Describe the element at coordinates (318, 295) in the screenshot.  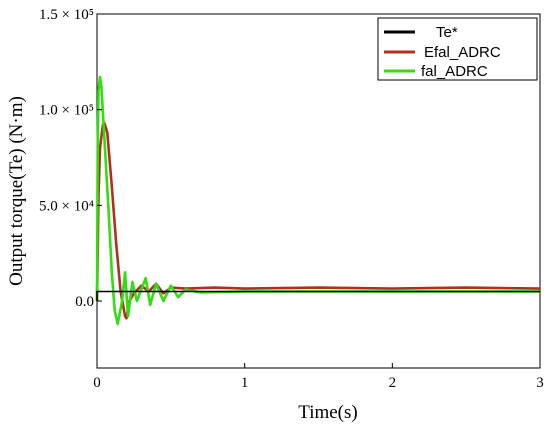
I see `series-line-te` at that location.